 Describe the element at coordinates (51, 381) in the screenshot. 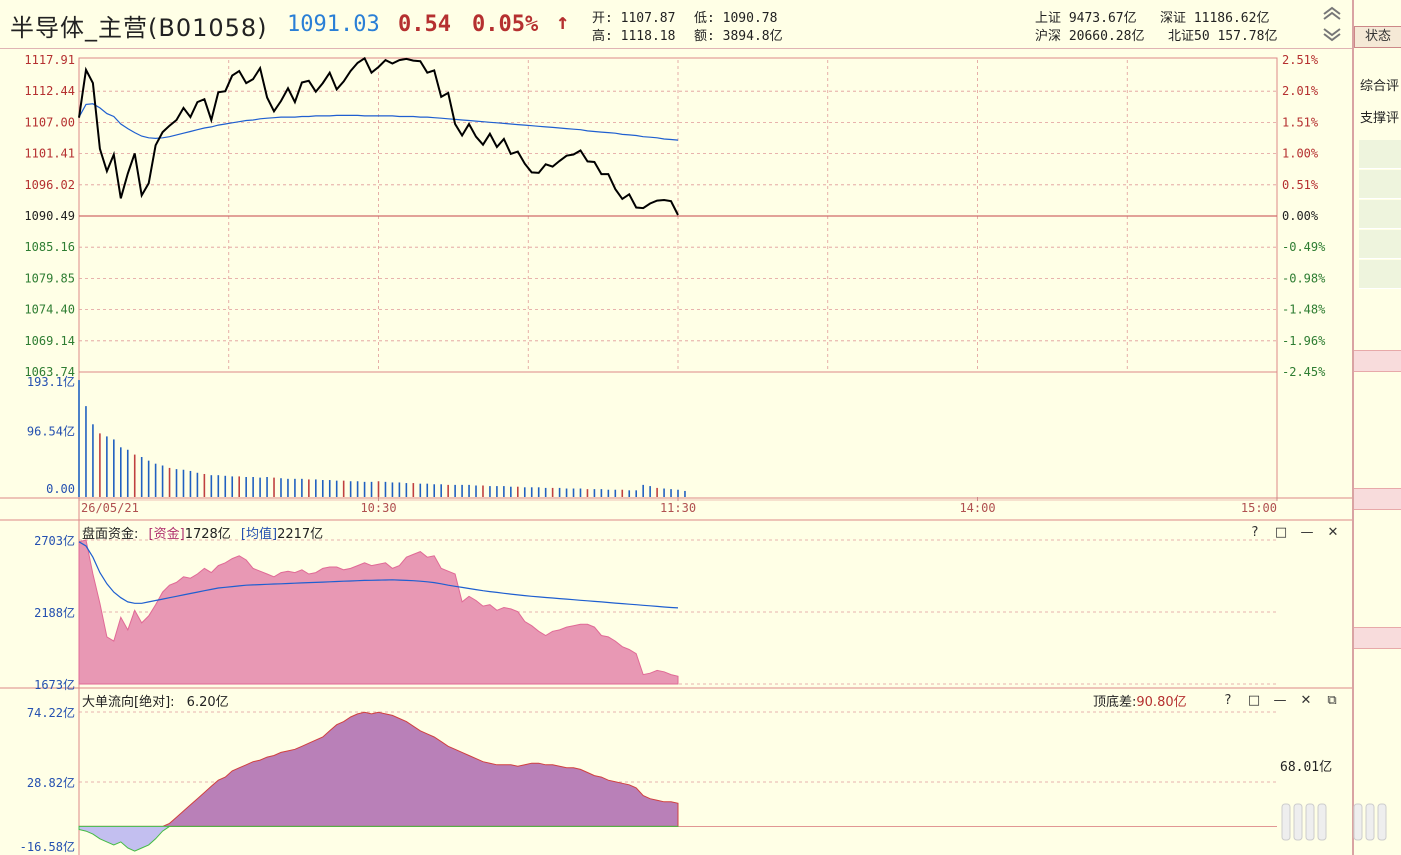

I see `volume-tick-label: 193.1亿` at that location.